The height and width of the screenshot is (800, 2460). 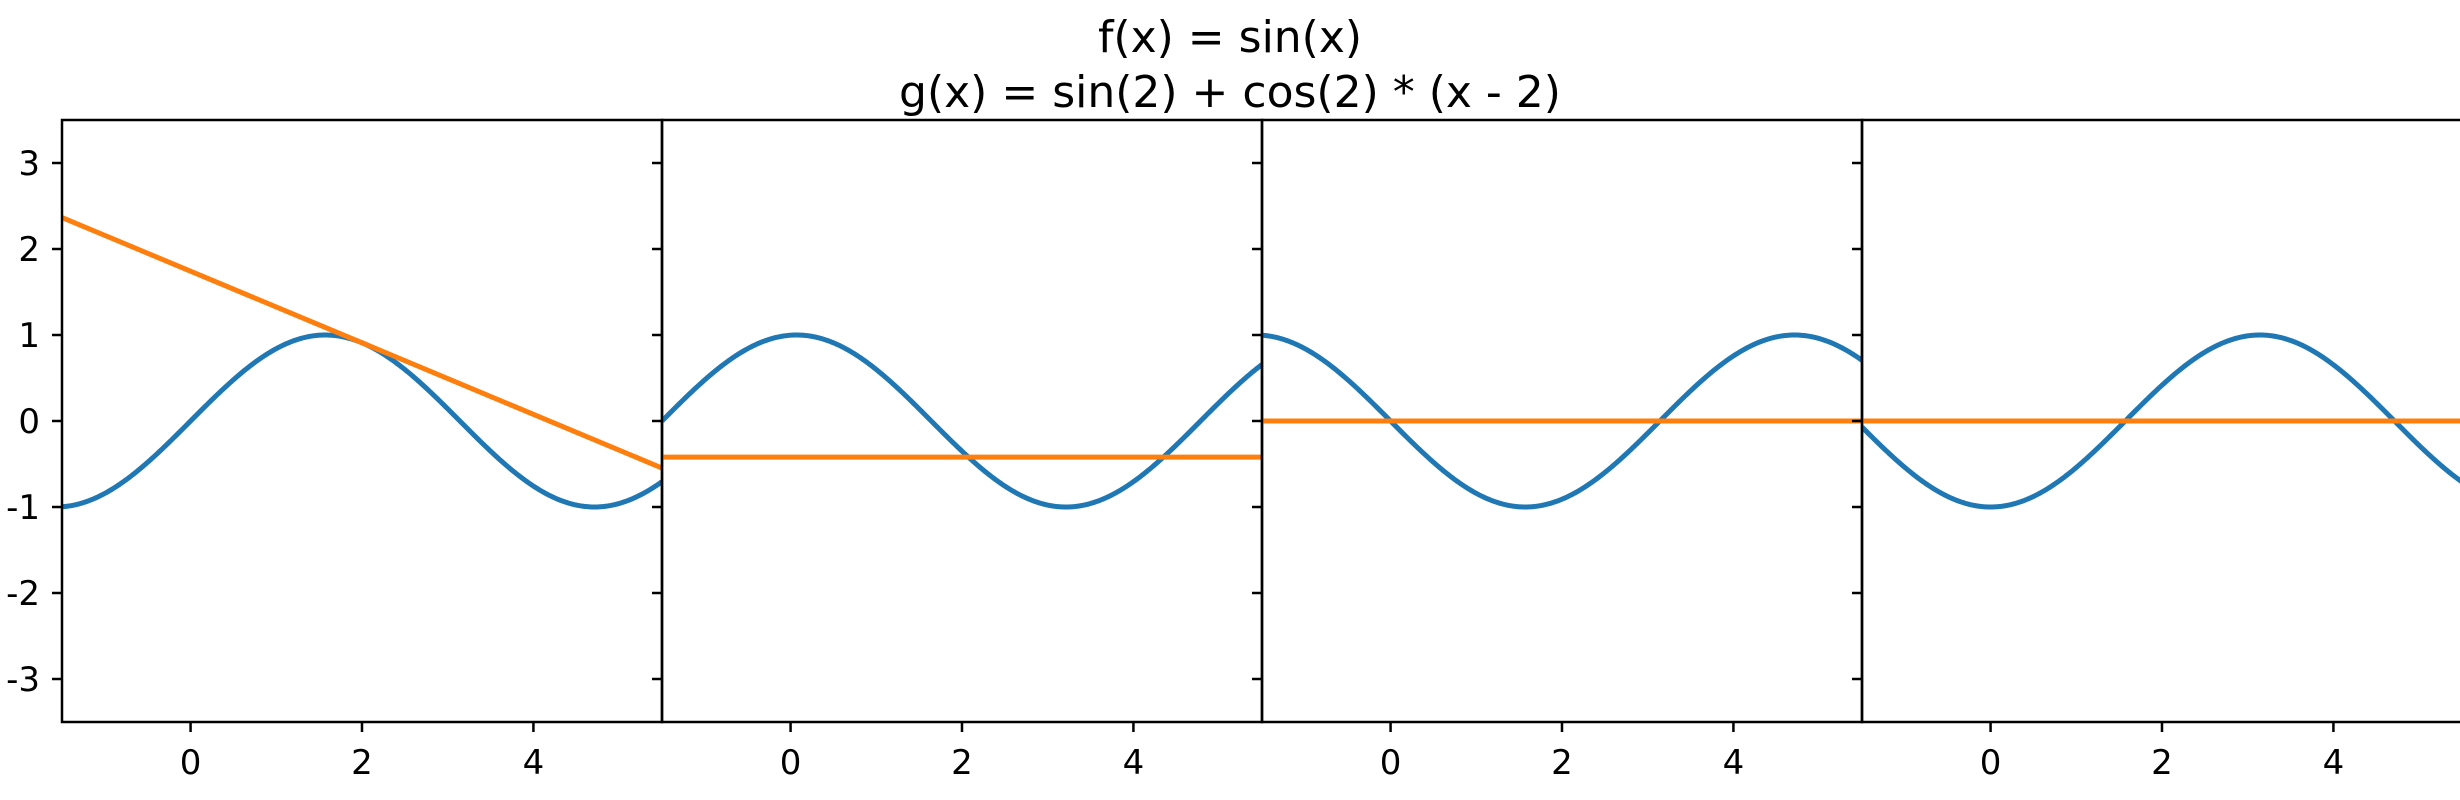 I want to click on y-tick-label: 2, so click(x=29, y=250).